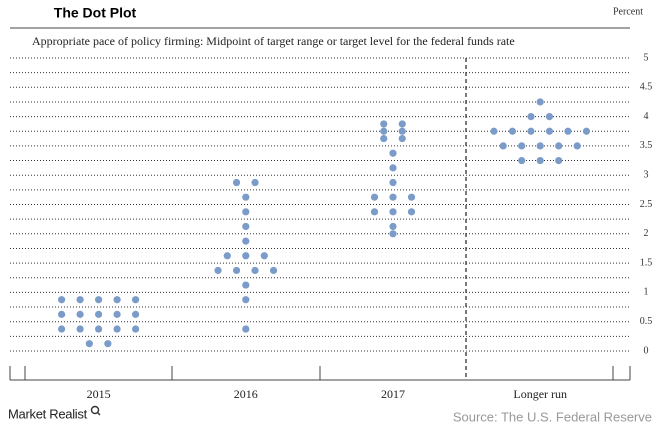 This screenshot has width=660, height=429. I want to click on x-tick-label: 2015, so click(99, 394).